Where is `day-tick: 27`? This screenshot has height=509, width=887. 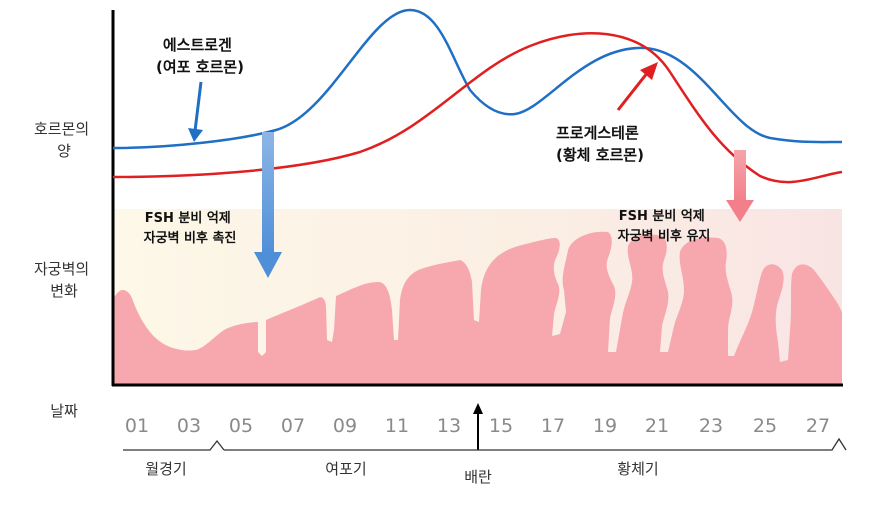
day-tick: 27 is located at coordinates (818, 426).